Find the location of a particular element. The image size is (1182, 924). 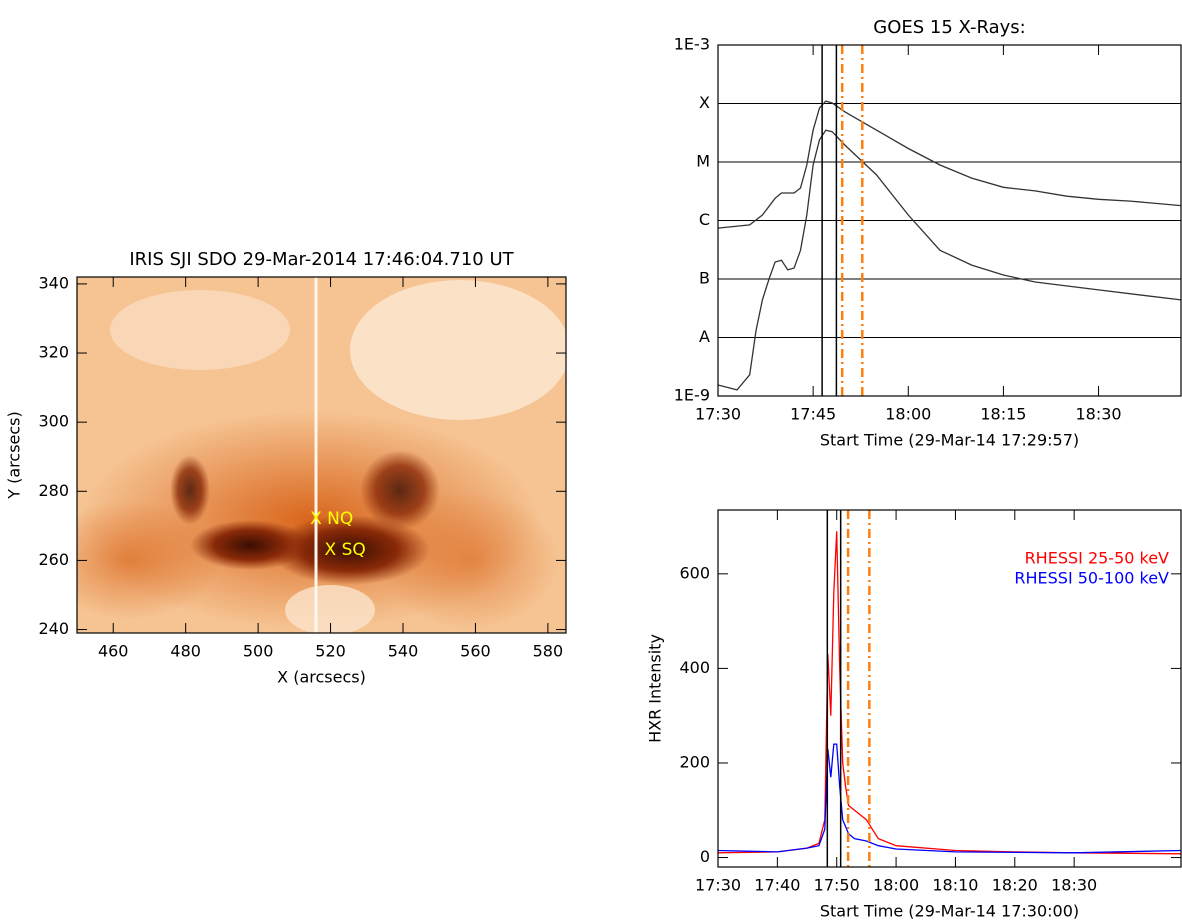

x-tick-label: 480 is located at coordinates (185, 651).